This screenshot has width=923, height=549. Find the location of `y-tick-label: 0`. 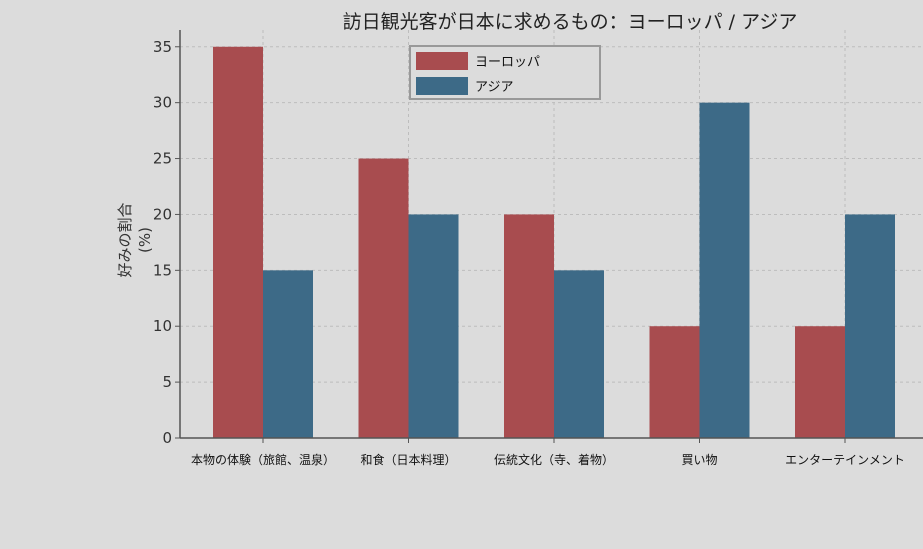

y-tick-label: 0 is located at coordinates (167, 438).